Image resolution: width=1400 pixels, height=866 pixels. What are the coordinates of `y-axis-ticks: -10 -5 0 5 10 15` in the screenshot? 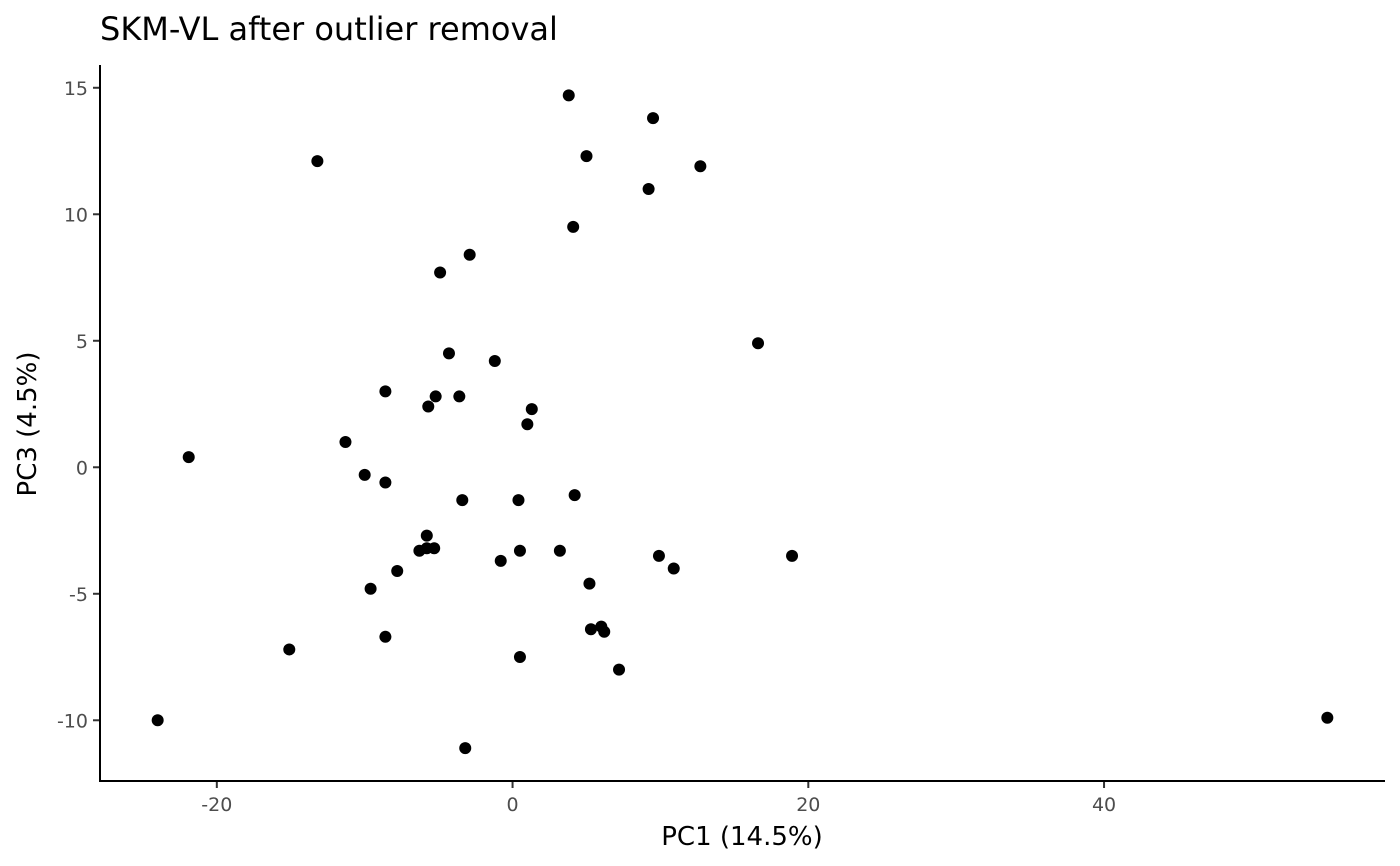 It's located at (78, 405).